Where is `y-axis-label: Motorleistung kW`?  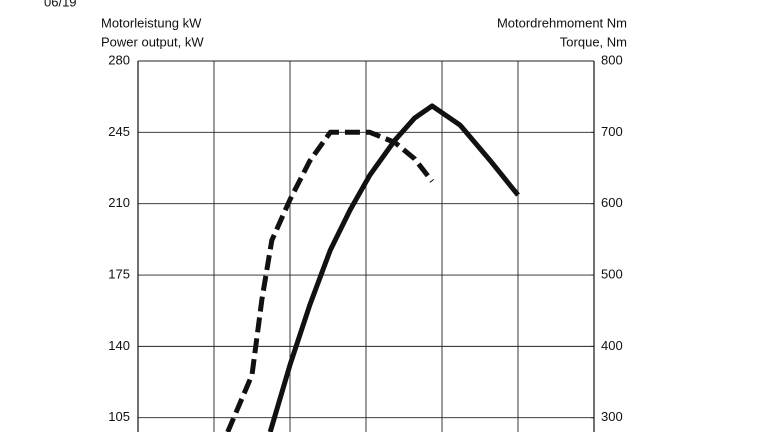
y-axis-label: Motorleistung kW is located at coordinates (151, 22).